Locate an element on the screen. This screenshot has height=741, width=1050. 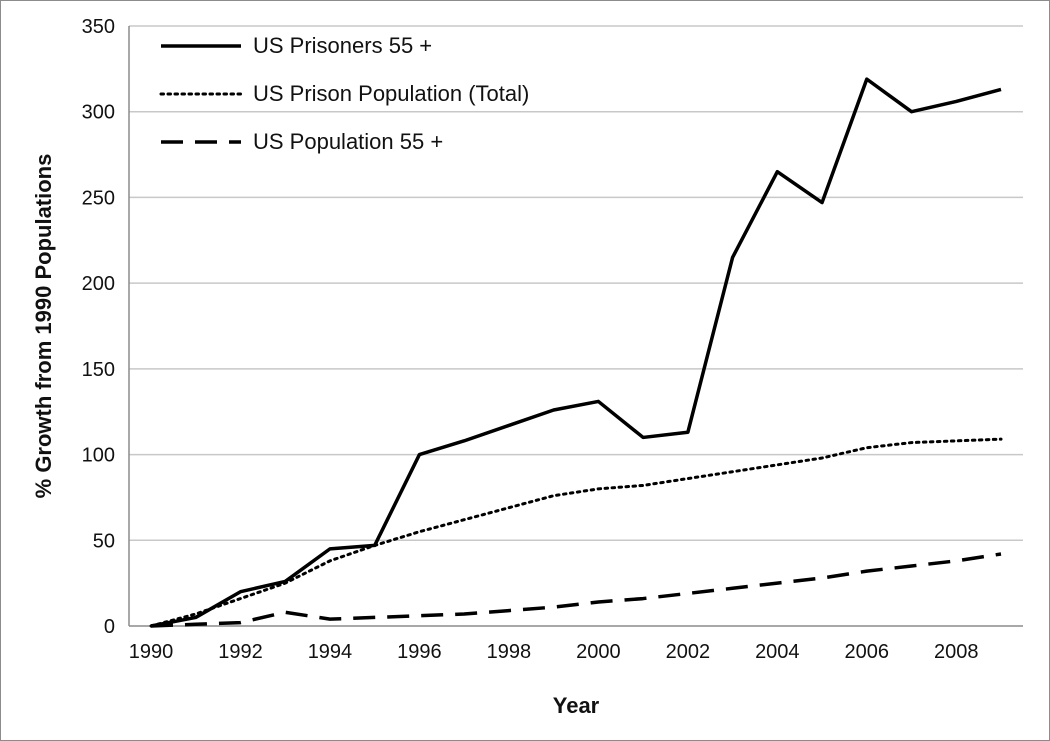
x-tick-label: 1996 is located at coordinates (419, 652).